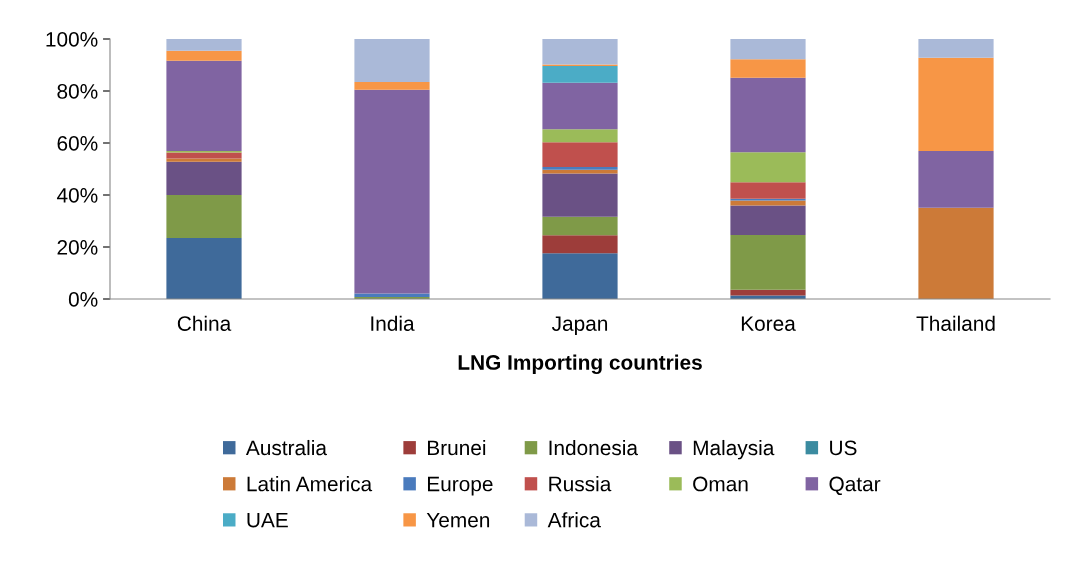 This screenshot has width=1066, height=574. What do you see at coordinates (580, 484) in the screenshot?
I see `legend-label: Russia` at bounding box center [580, 484].